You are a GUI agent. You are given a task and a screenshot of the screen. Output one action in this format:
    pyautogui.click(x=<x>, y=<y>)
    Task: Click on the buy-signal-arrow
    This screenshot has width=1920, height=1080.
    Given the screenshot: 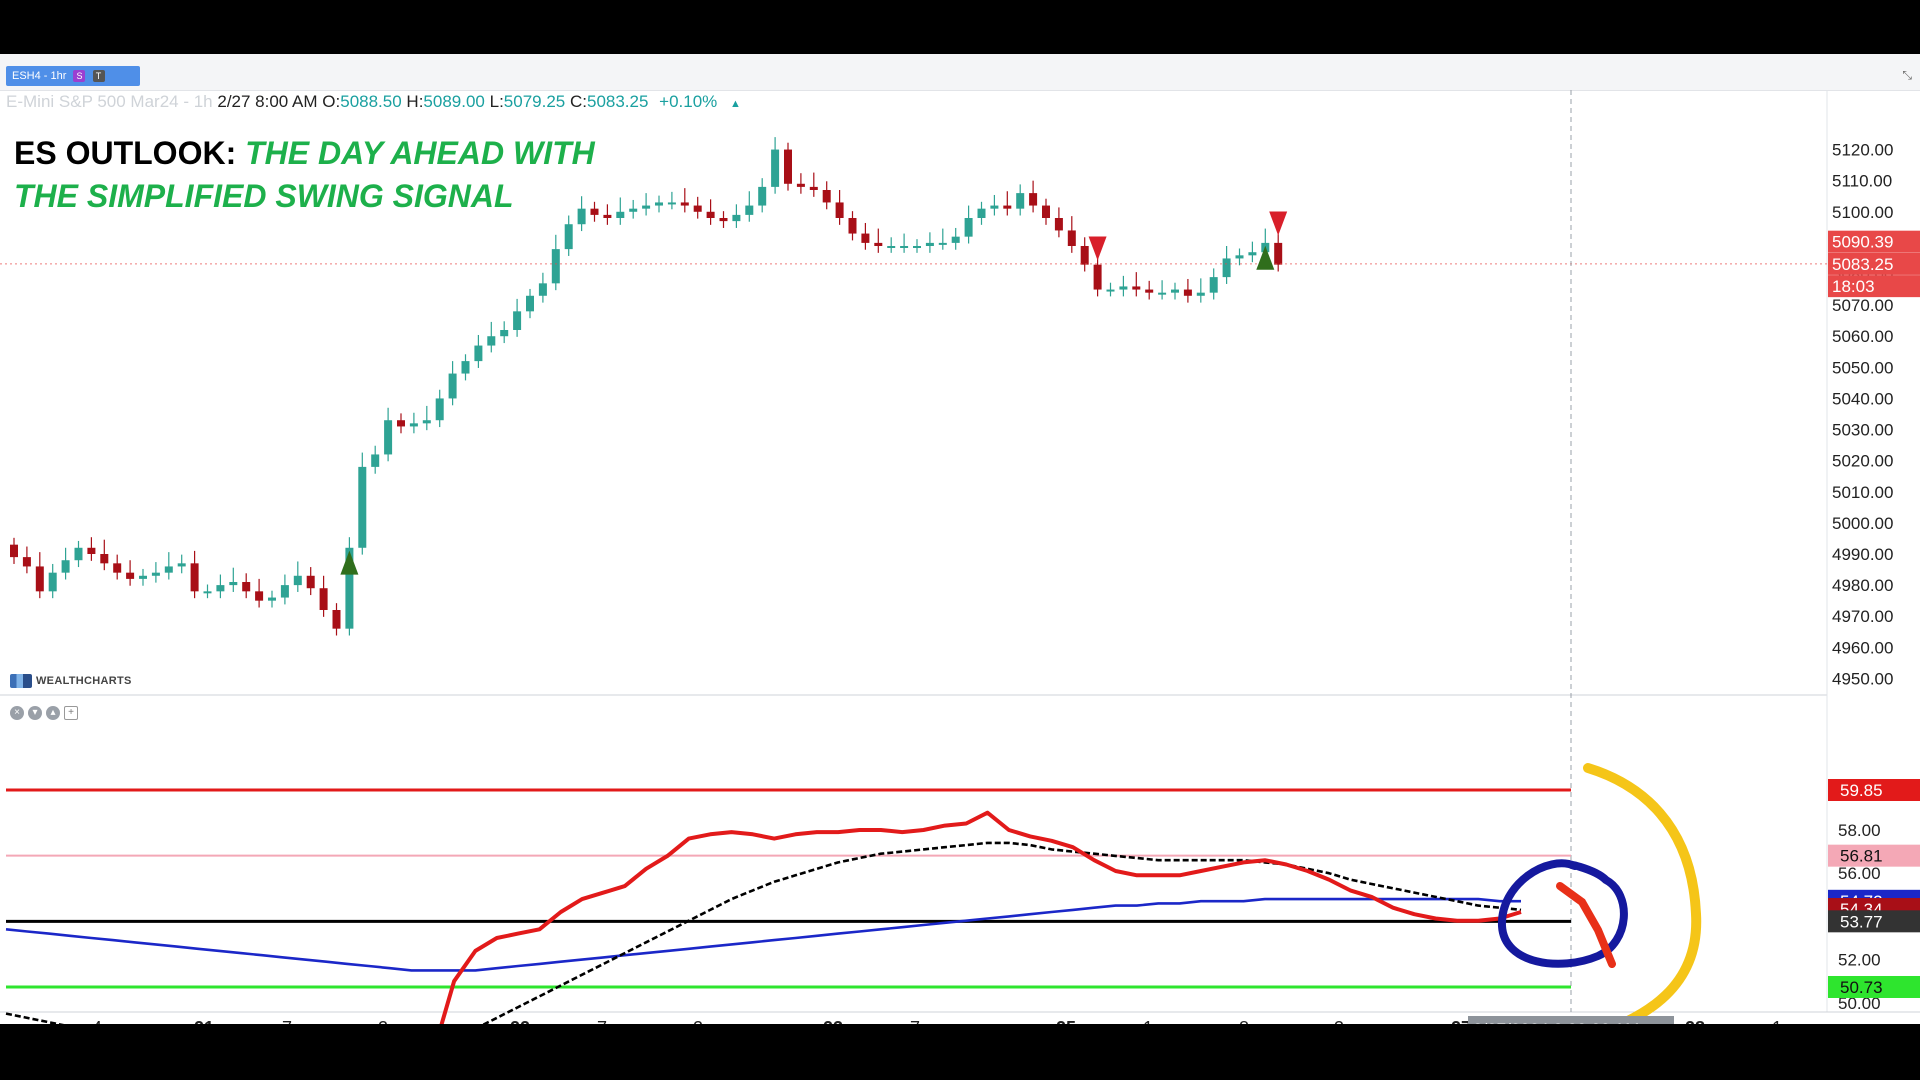 What is the action you would take?
    pyautogui.click(x=1265, y=257)
    